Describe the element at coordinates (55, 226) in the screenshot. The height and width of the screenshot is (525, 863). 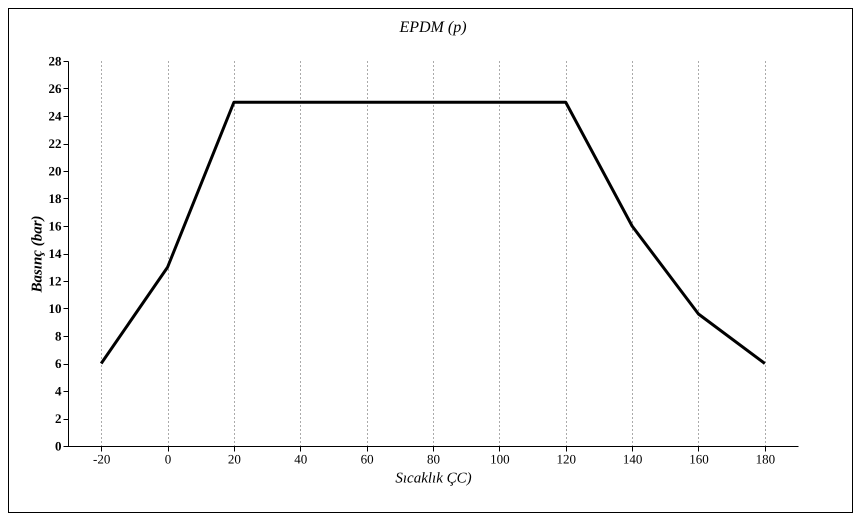
I see `y-tick-label: 16` at that location.